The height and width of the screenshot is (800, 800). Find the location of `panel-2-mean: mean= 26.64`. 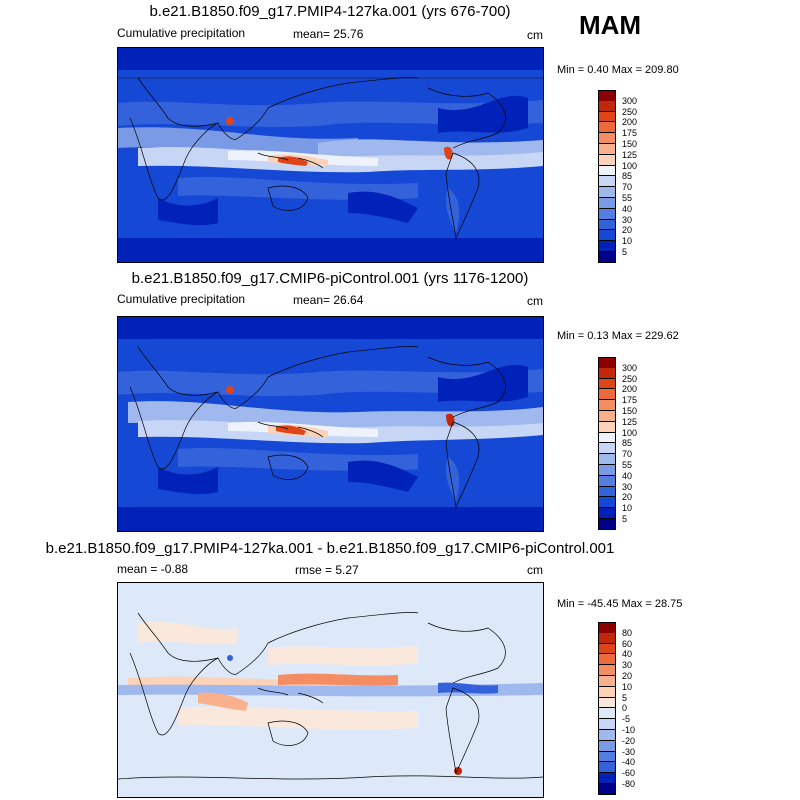

panel-2-mean: mean= 26.64 is located at coordinates (328, 300).